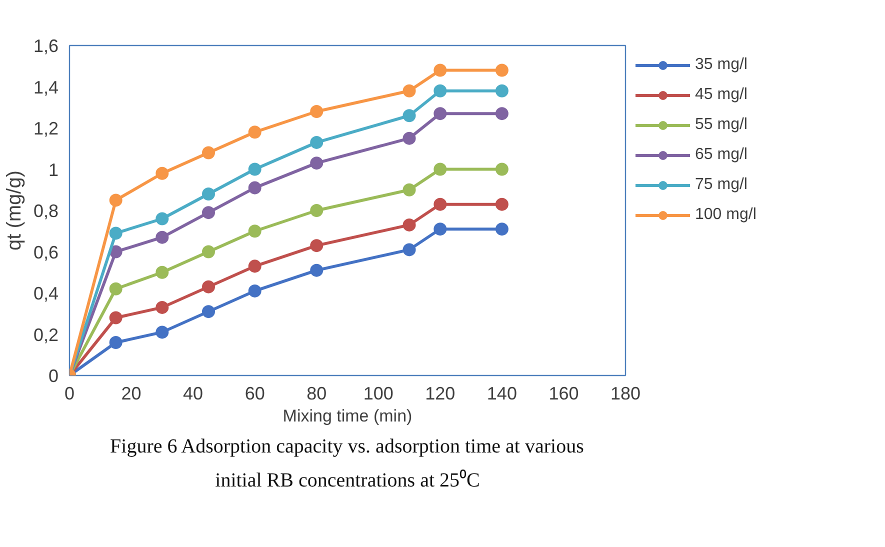  Describe the element at coordinates (721, 125) in the screenshot. I see `legend-label: 55 mg/l` at that location.